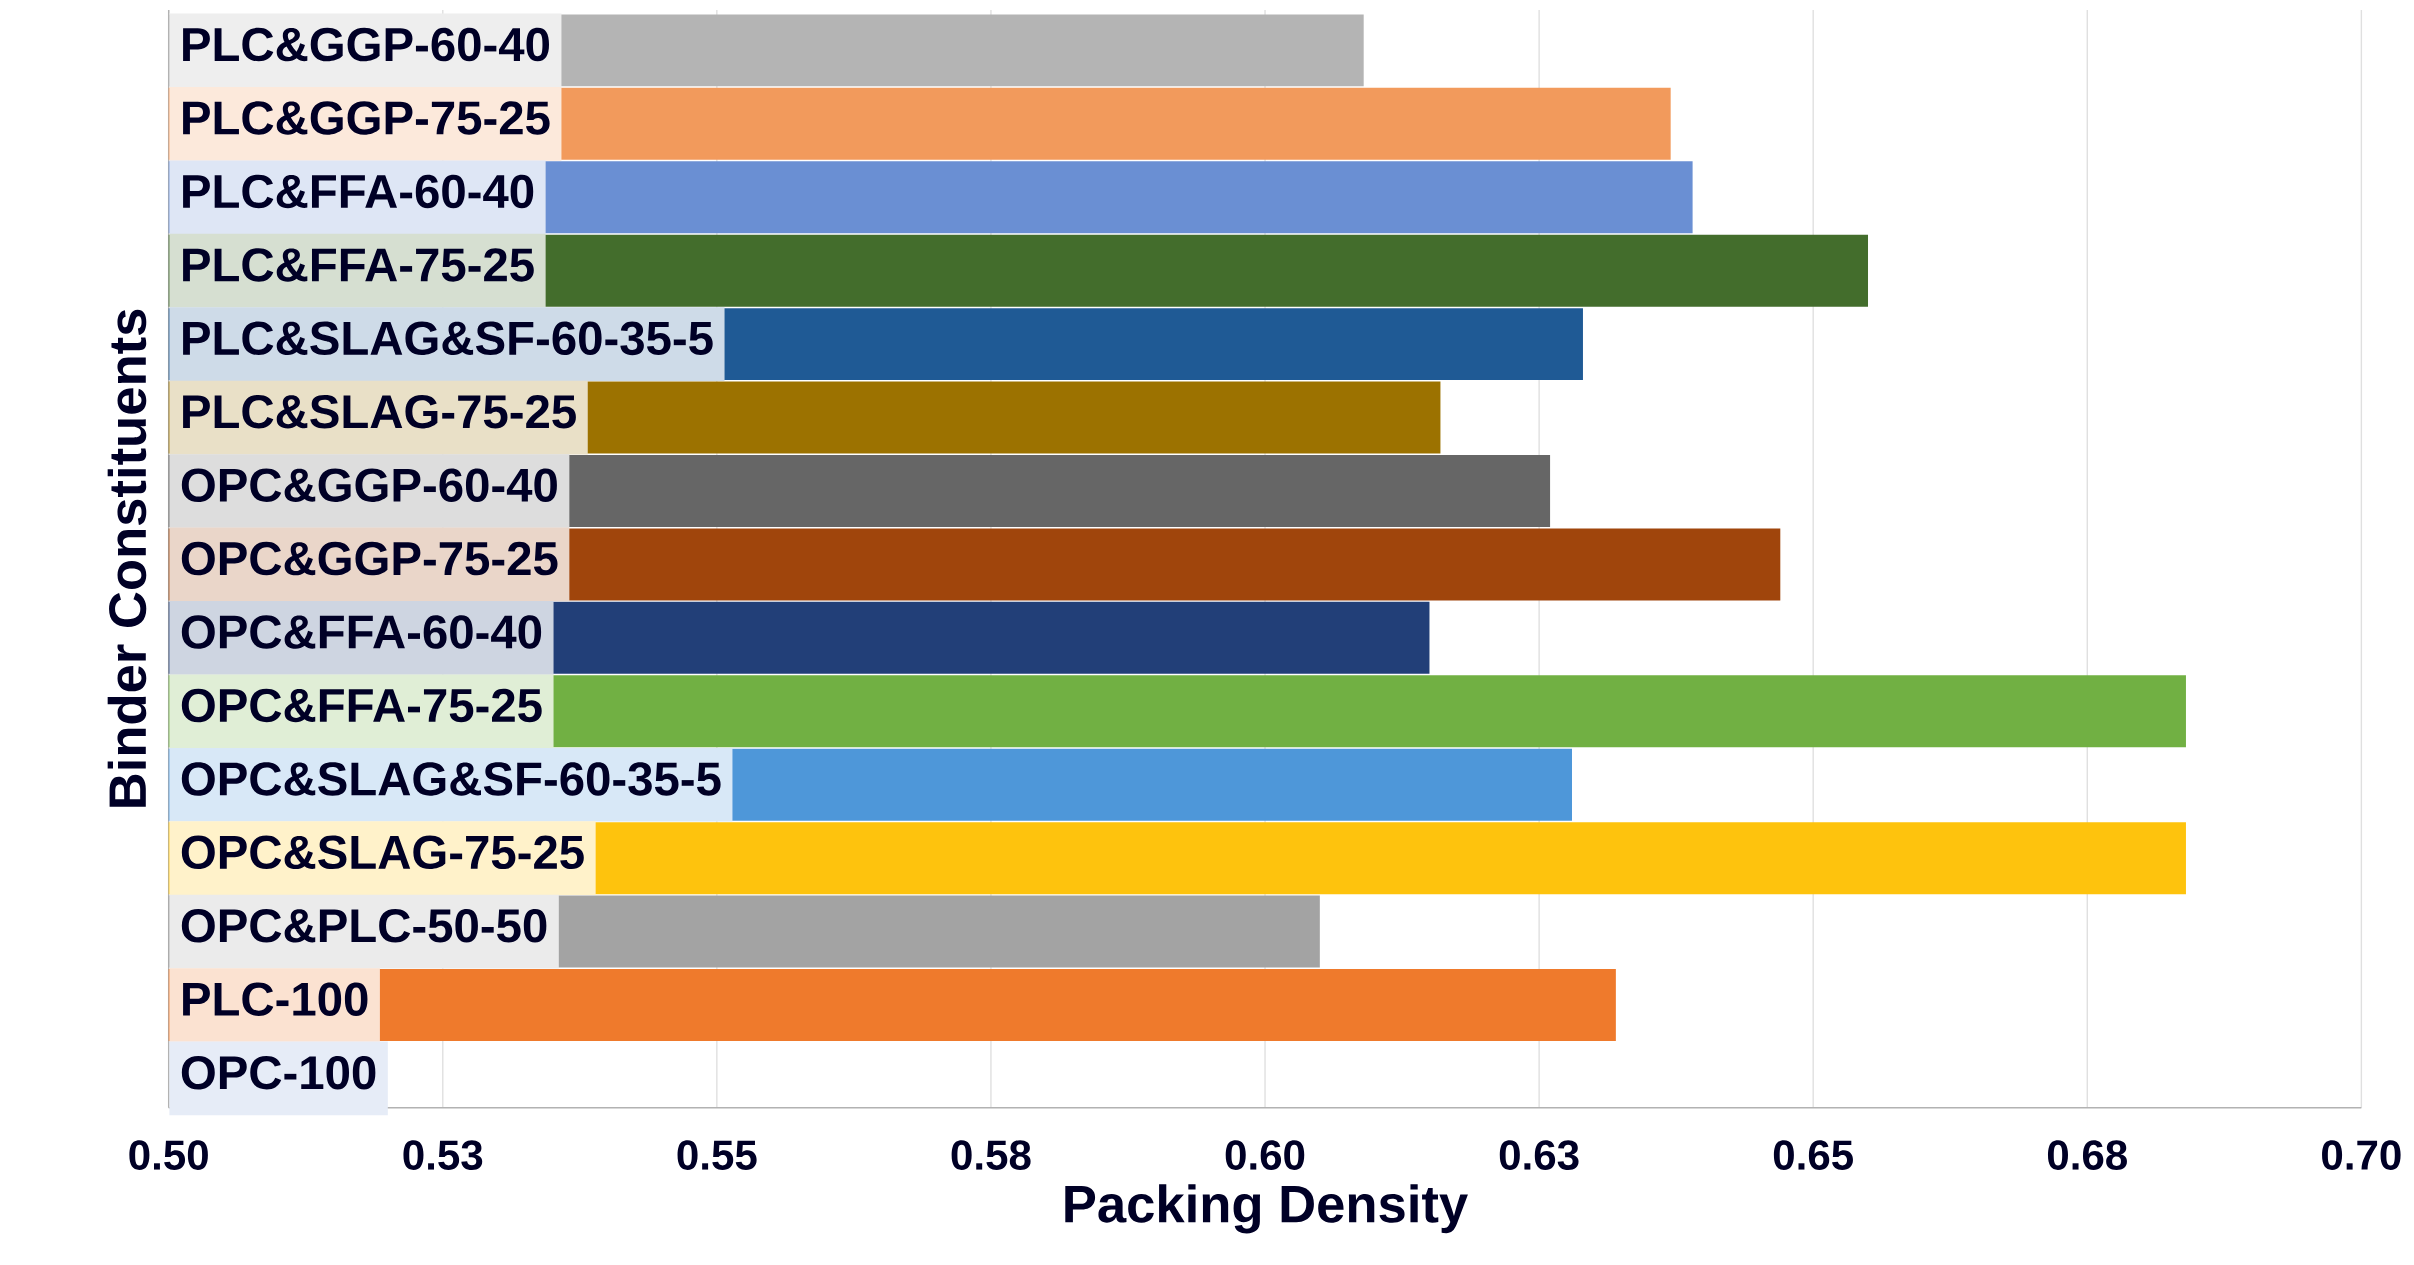 Image resolution: width=2414 pixels, height=1265 pixels. What do you see at coordinates (2361, 1155) in the screenshot?
I see `x-tick-label: 0.70` at bounding box center [2361, 1155].